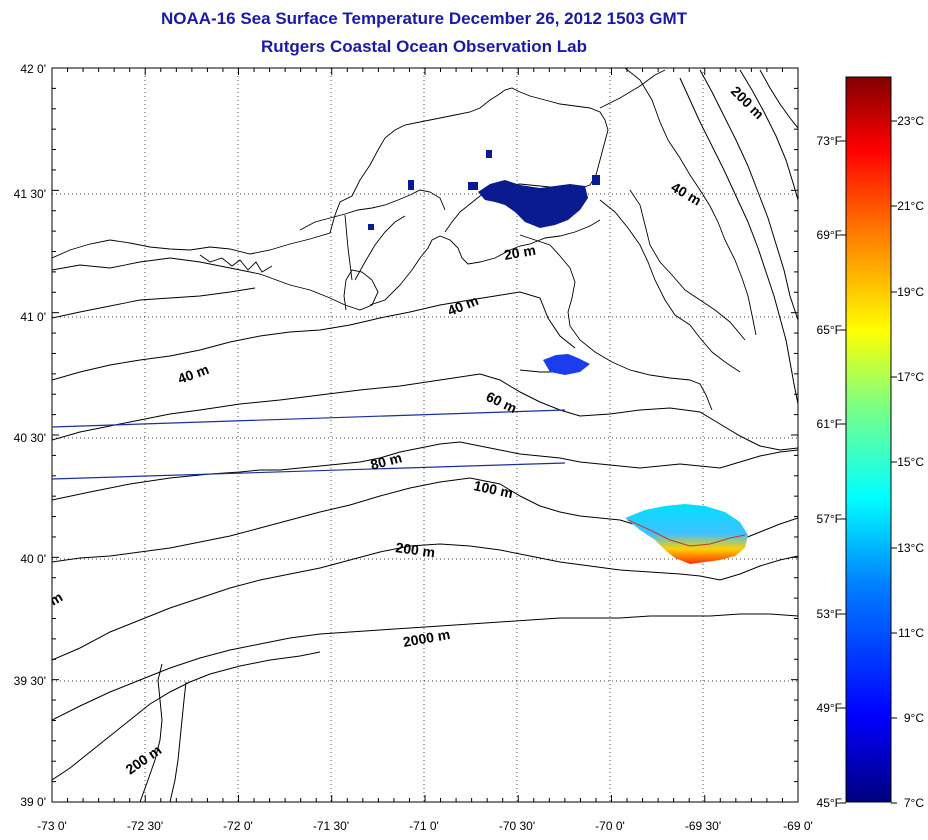 This screenshot has height=840, width=928. I want to click on celsius-label: 9°C, so click(914, 718).